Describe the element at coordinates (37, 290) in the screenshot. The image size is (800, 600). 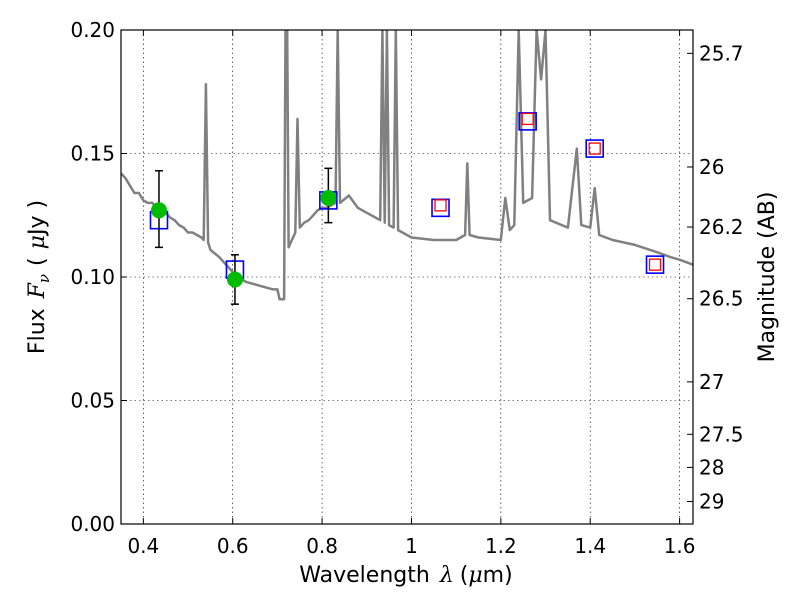
I see `y-axis-symbol: F` at that location.